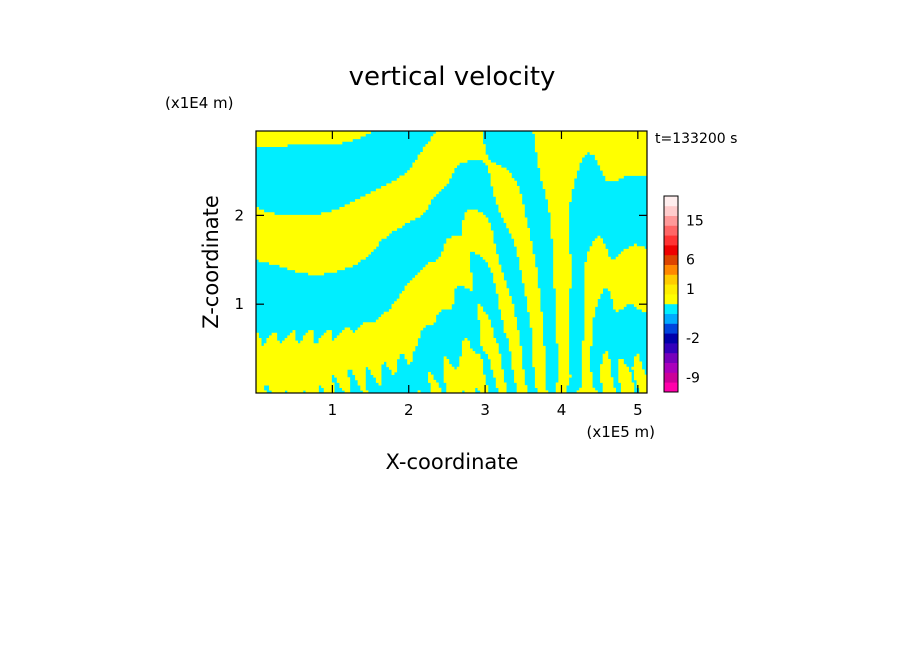  I want to click on colorbar-label: 15, so click(695, 222).